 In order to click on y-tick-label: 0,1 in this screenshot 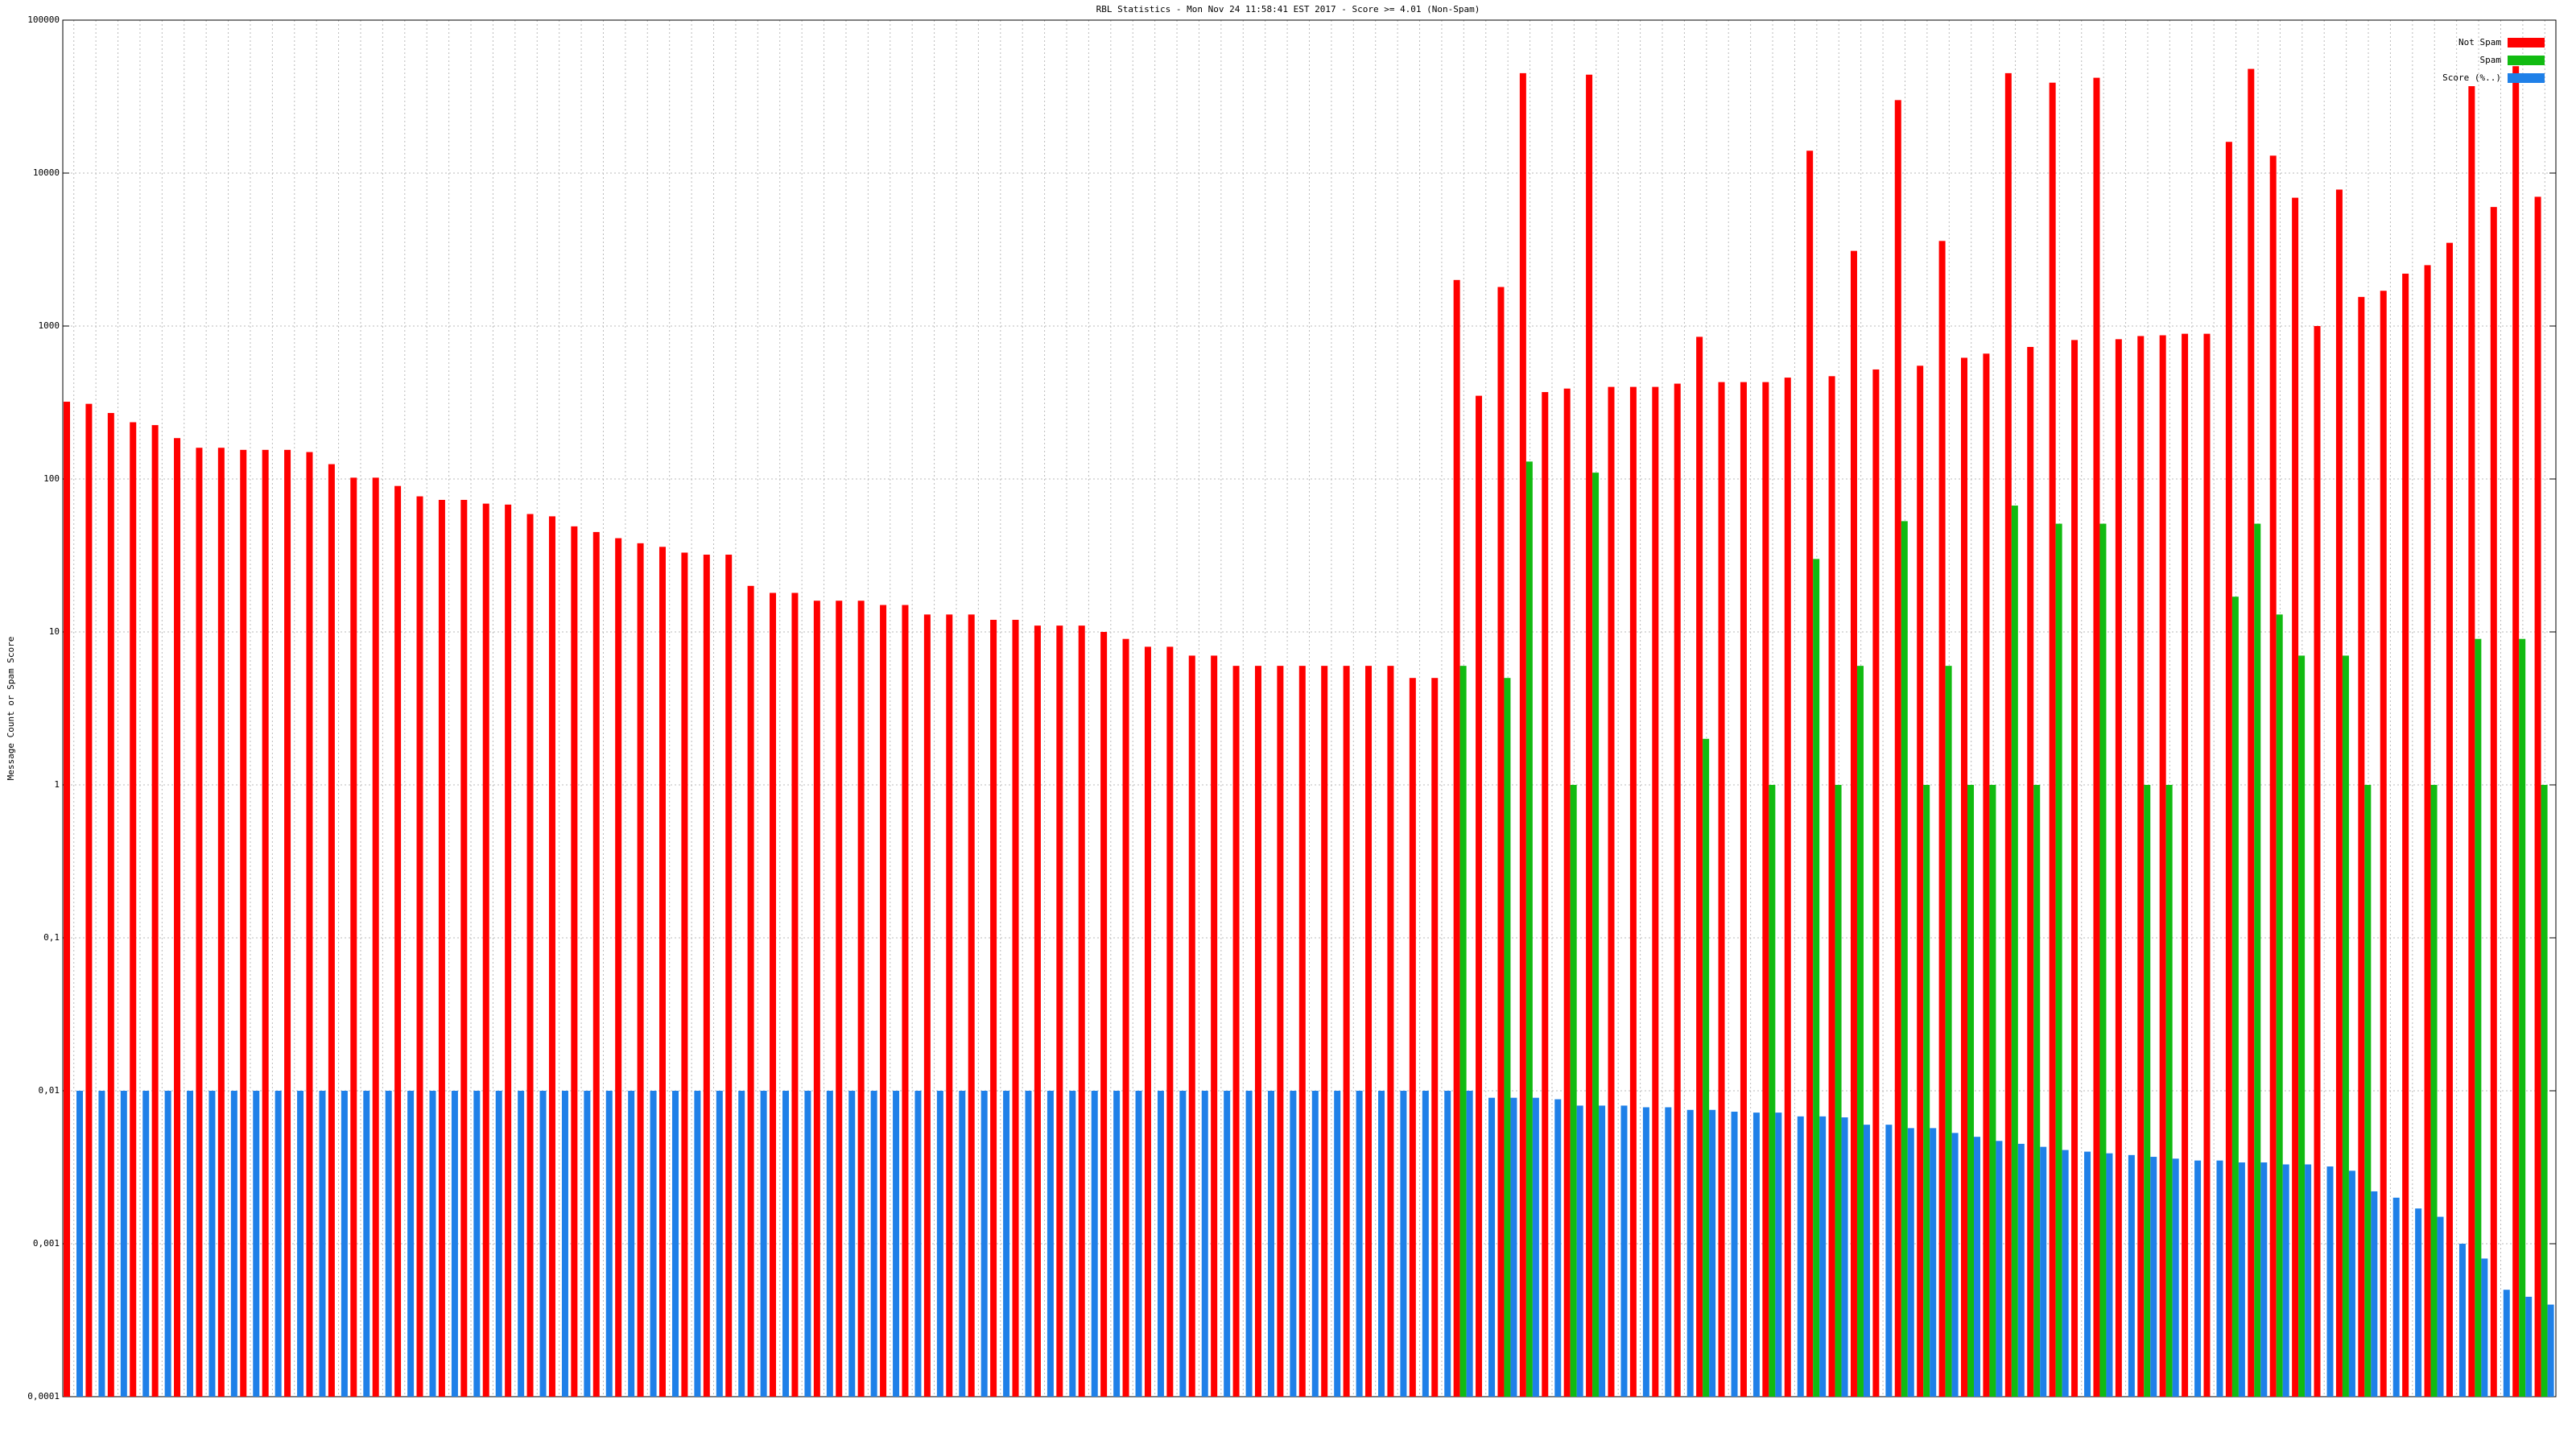, I will do `click(51, 937)`.